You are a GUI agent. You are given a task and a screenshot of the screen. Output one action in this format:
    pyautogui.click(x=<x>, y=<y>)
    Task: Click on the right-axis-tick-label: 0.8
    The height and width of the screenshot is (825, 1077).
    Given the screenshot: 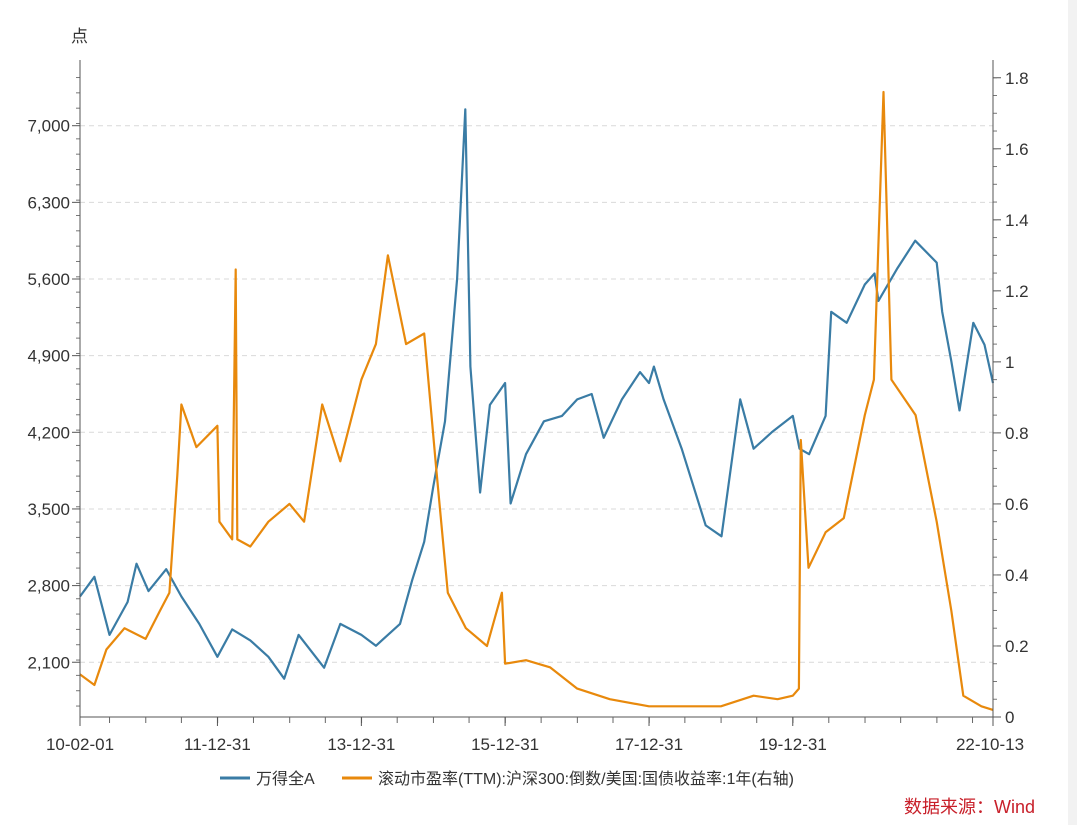 What is the action you would take?
    pyautogui.click(x=1017, y=433)
    